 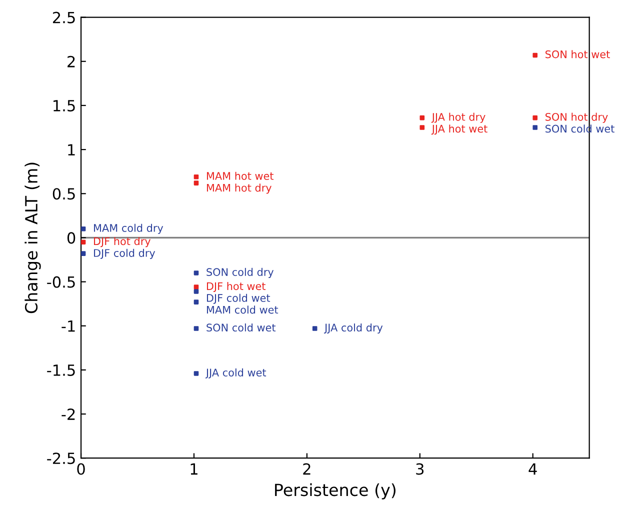 I want to click on annotation: MAM hot wet, so click(x=240, y=176).